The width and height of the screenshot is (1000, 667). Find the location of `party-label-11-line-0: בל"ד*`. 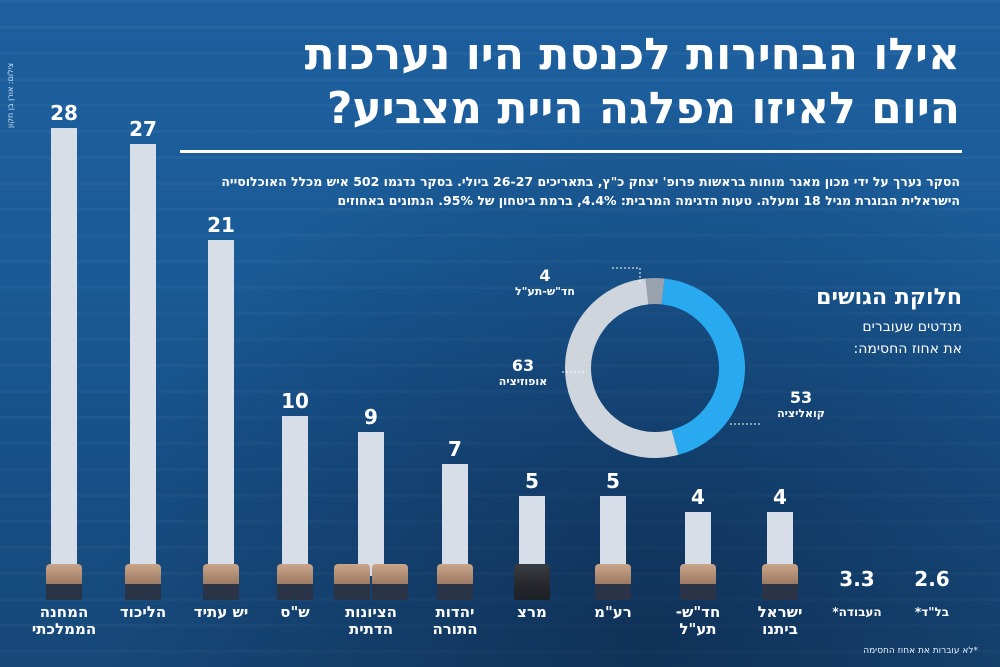

party-label-11-line-0: בל"ד* is located at coordinates (932, 612).